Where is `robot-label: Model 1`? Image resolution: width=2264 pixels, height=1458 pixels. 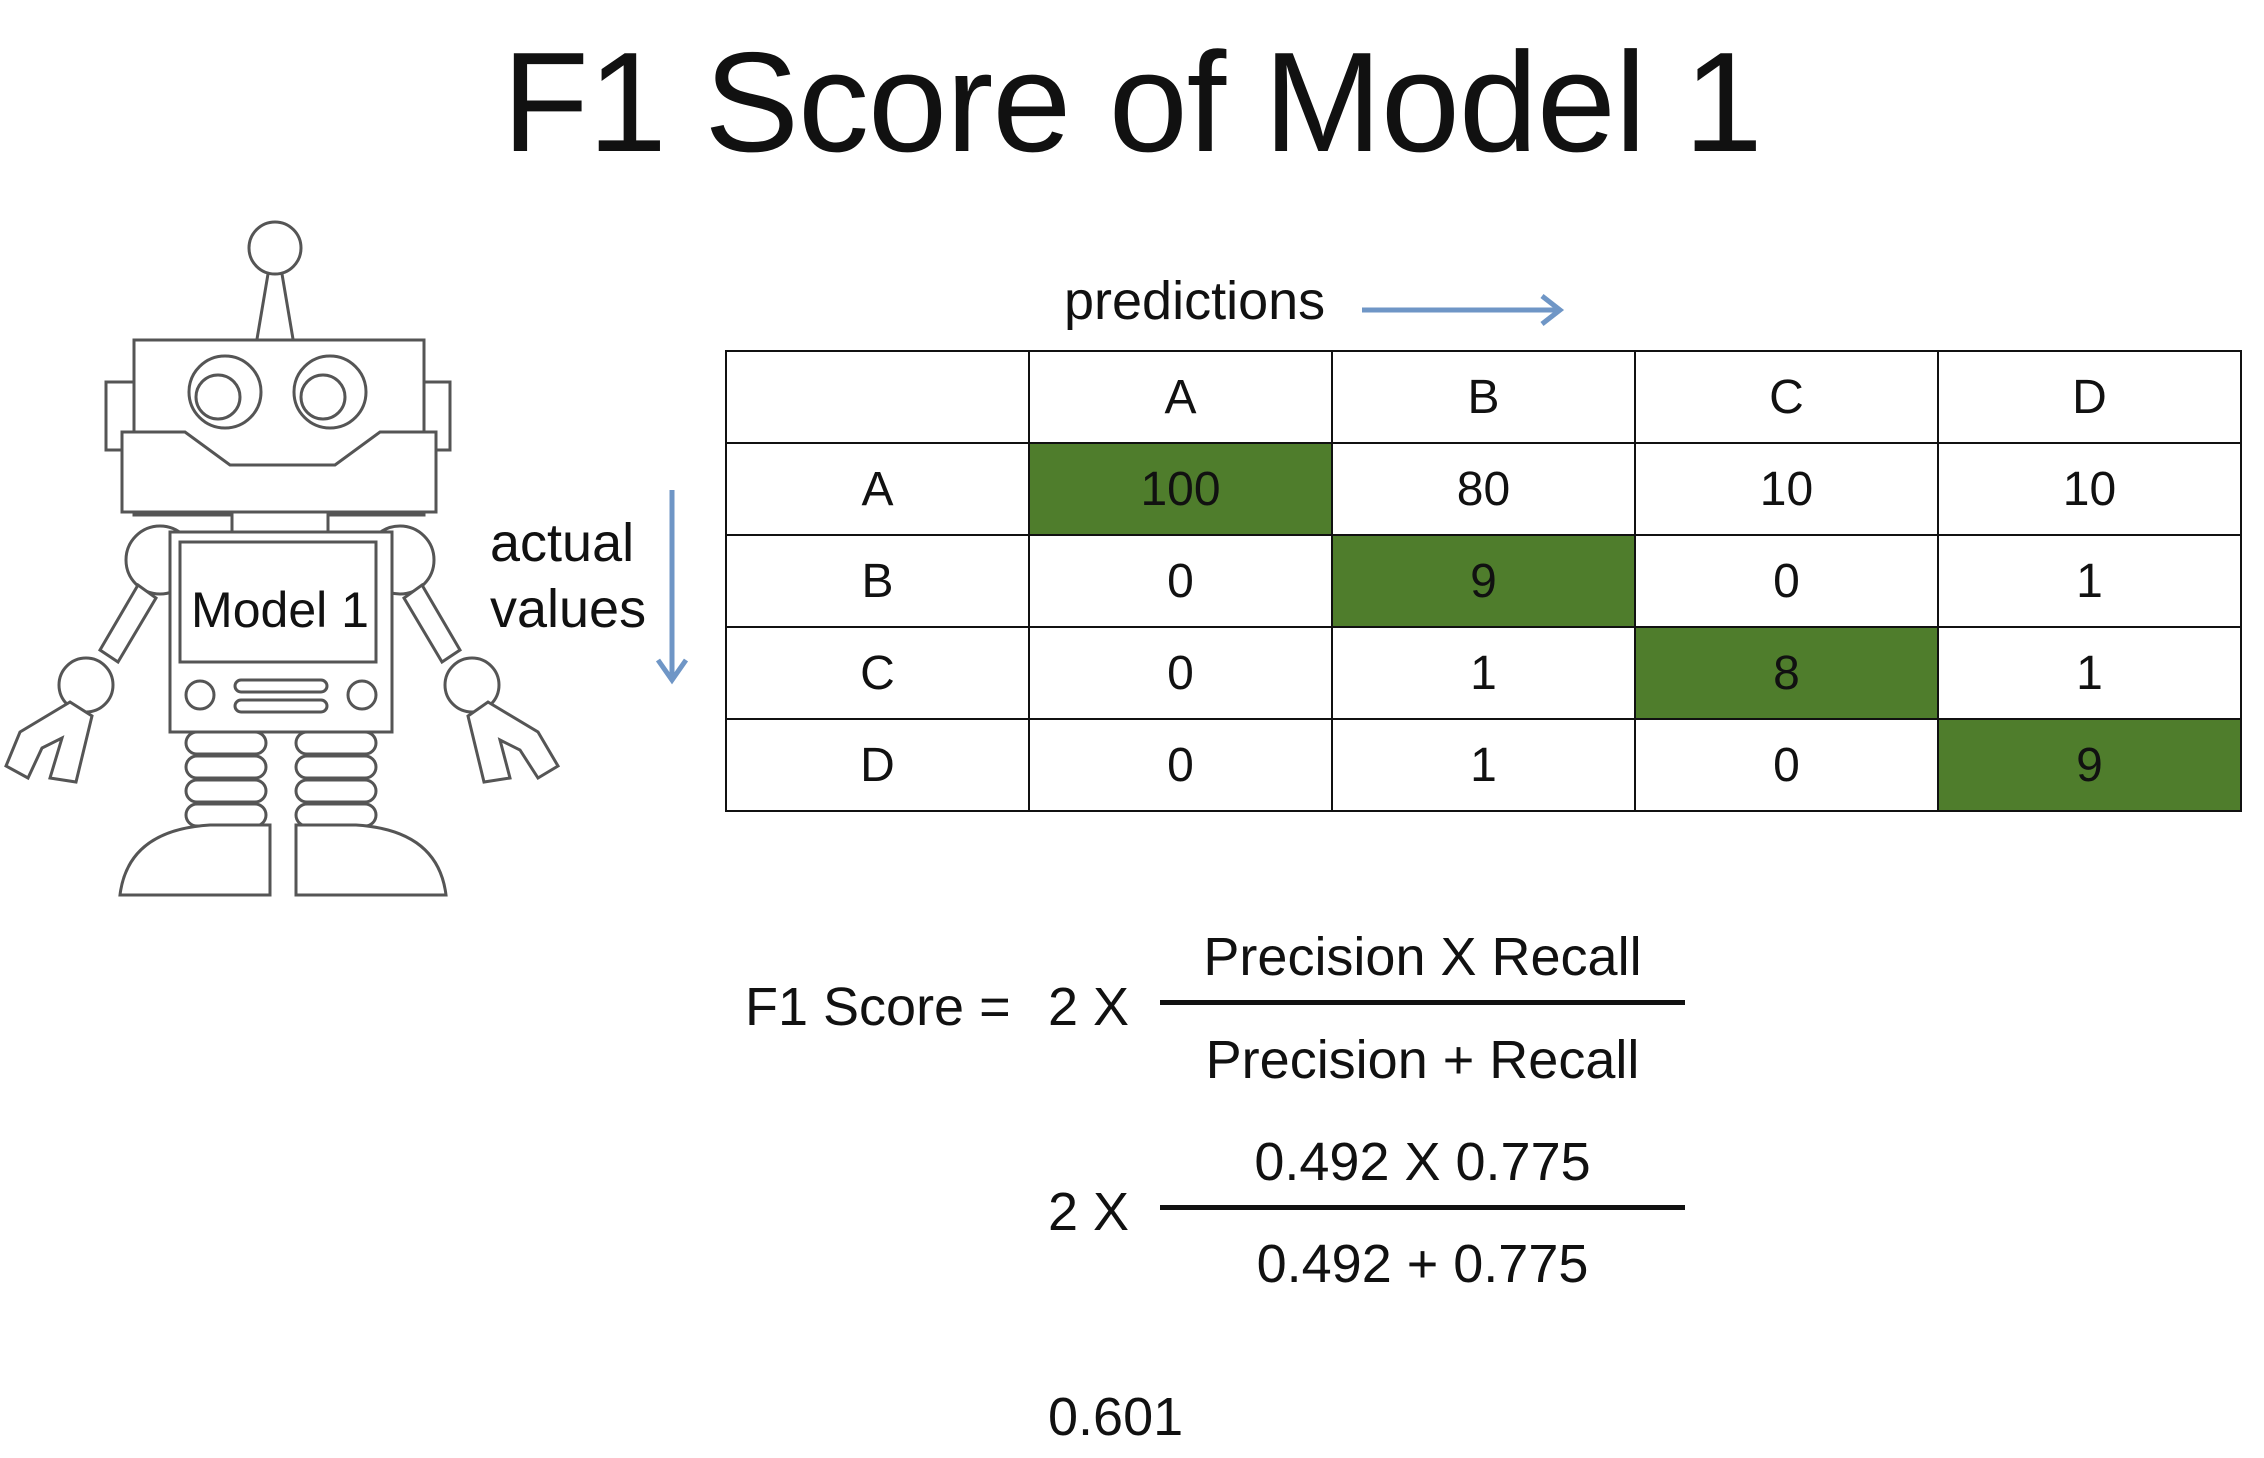 robot-label: Model 1 is located at coordinates (280, 610).